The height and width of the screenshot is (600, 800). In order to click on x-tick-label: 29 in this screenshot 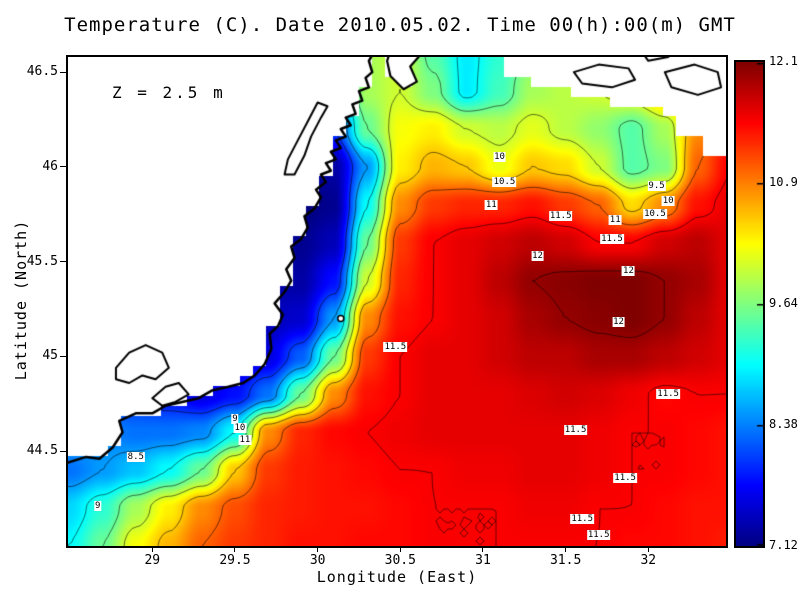, I will do `click(152, 560)`.